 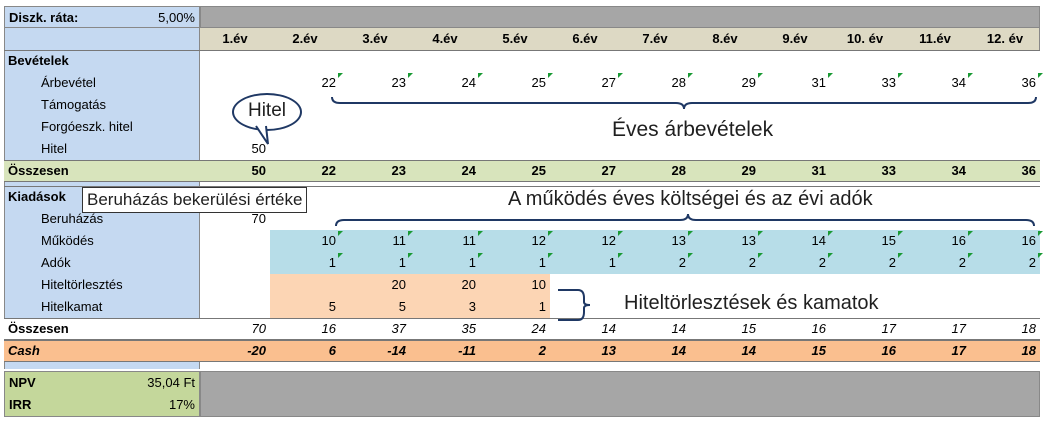 What do you see at coordinates (748, 170) in the screenshot?
I see `total-value: 29` at bounding box center [748, 170].